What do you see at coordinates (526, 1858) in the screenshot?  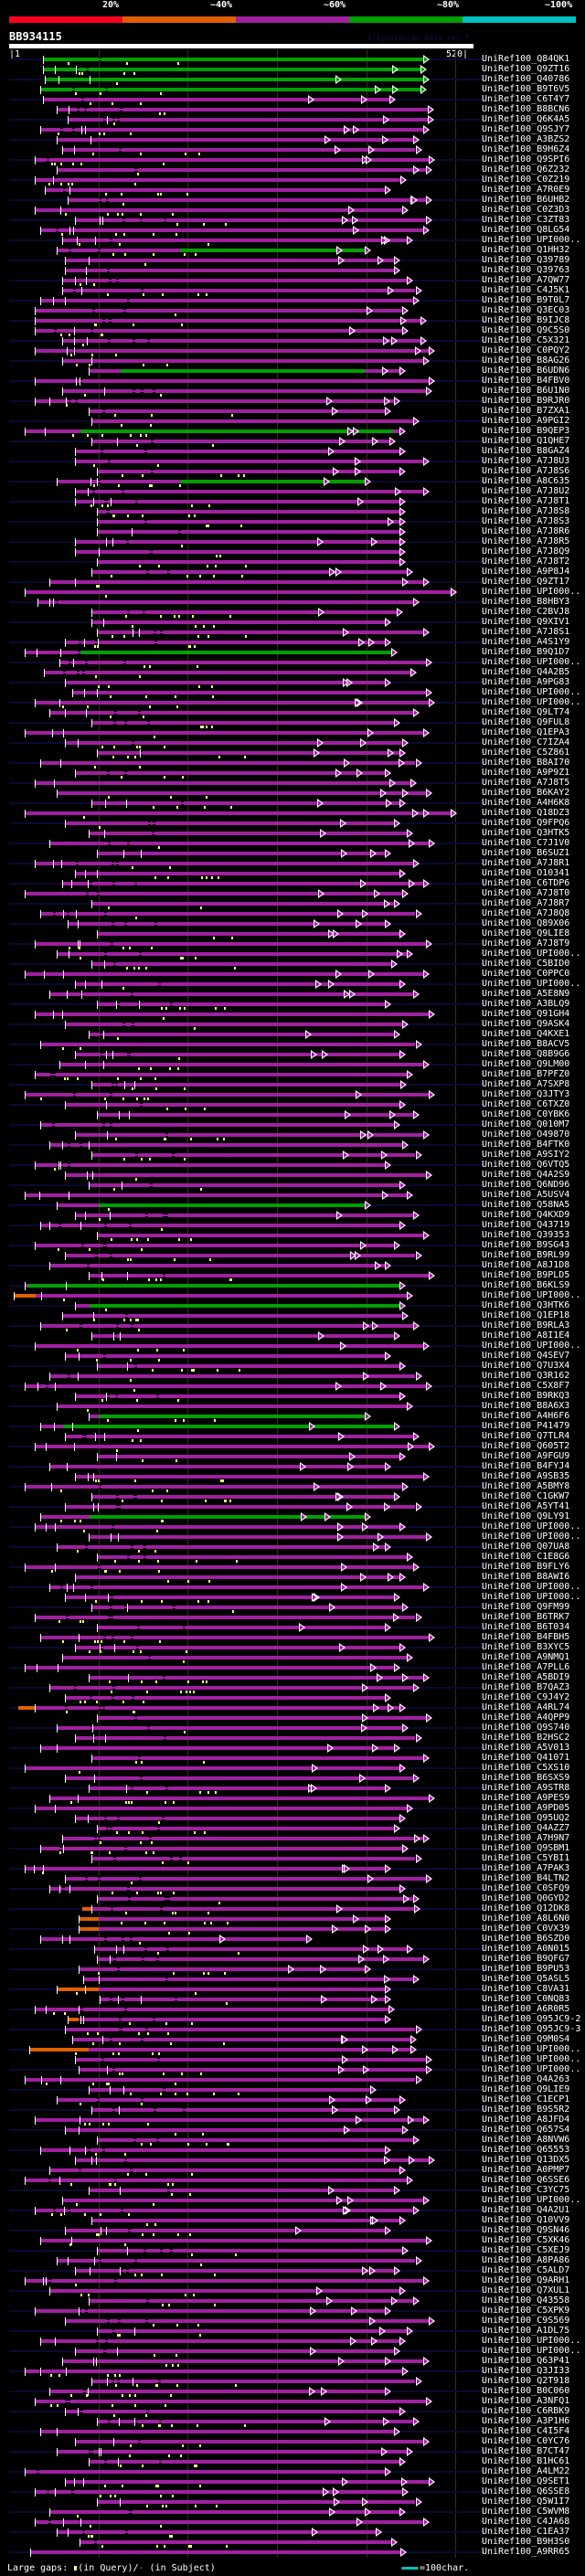 I see `subject-label: UniRef100_C5YBI1` at bounding box center [526, 1858].